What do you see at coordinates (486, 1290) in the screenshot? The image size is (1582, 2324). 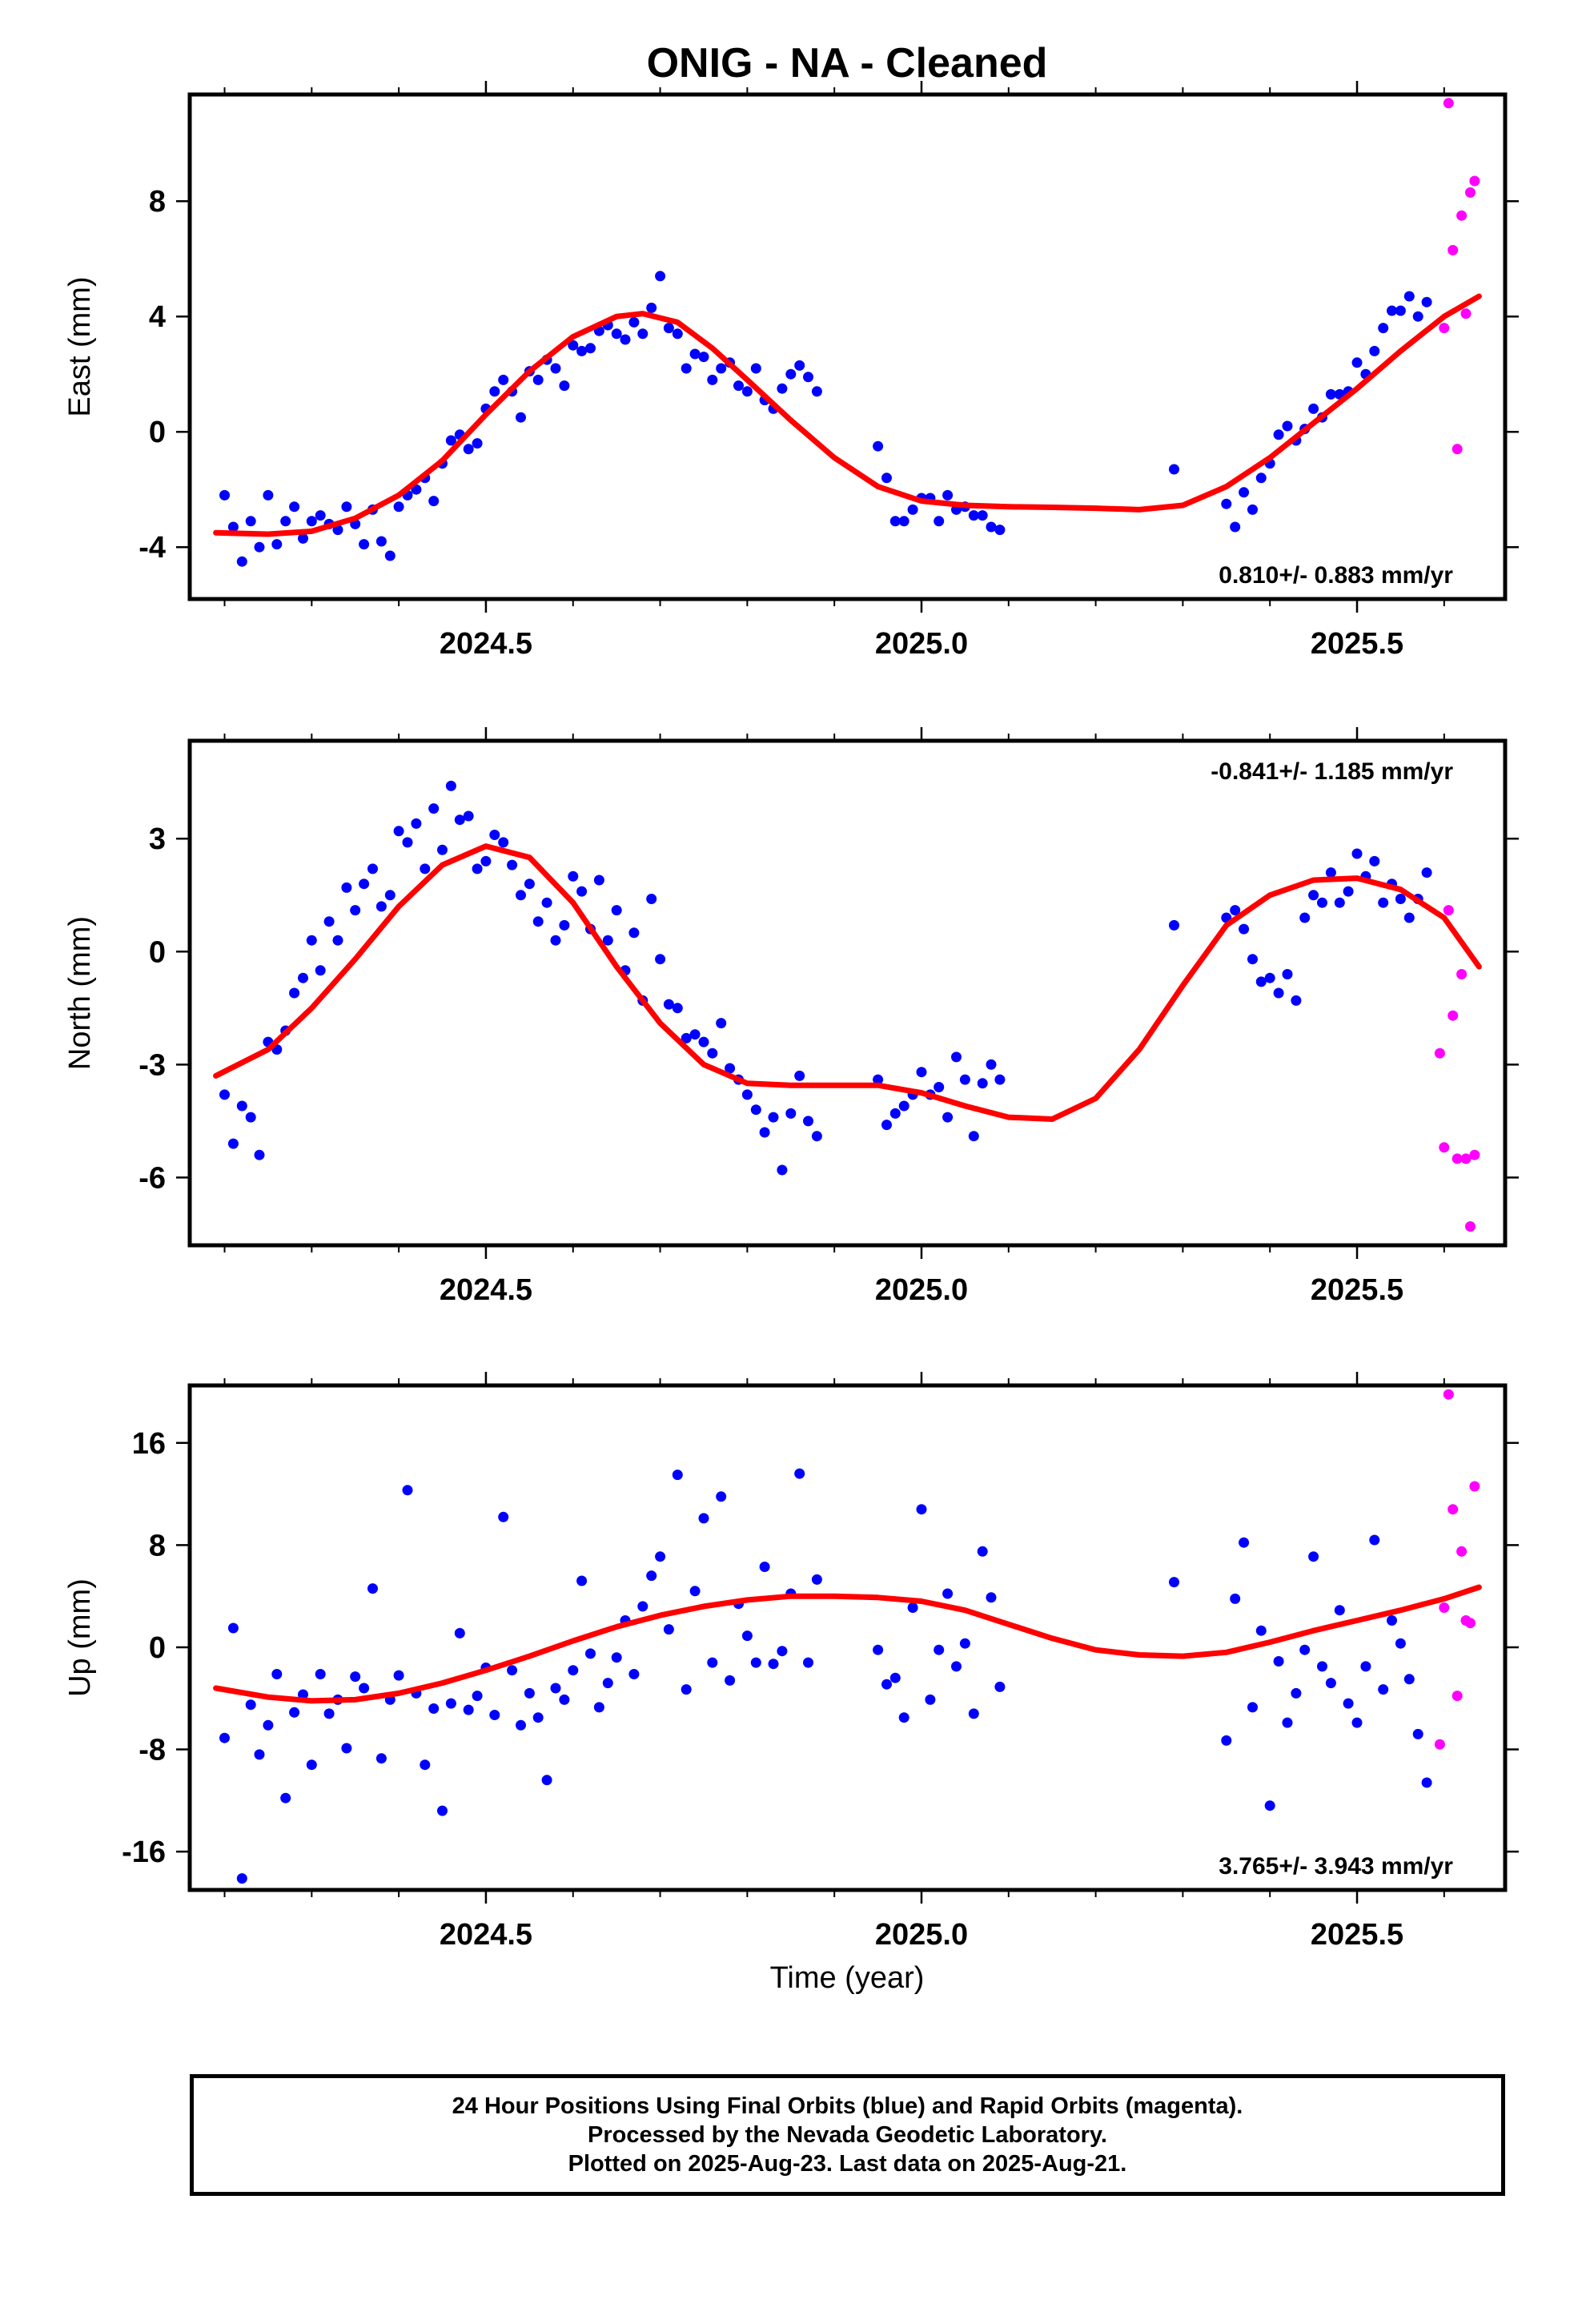 I see `north-x-tick-label: 2024.5` at bounding box center [486, 1290].